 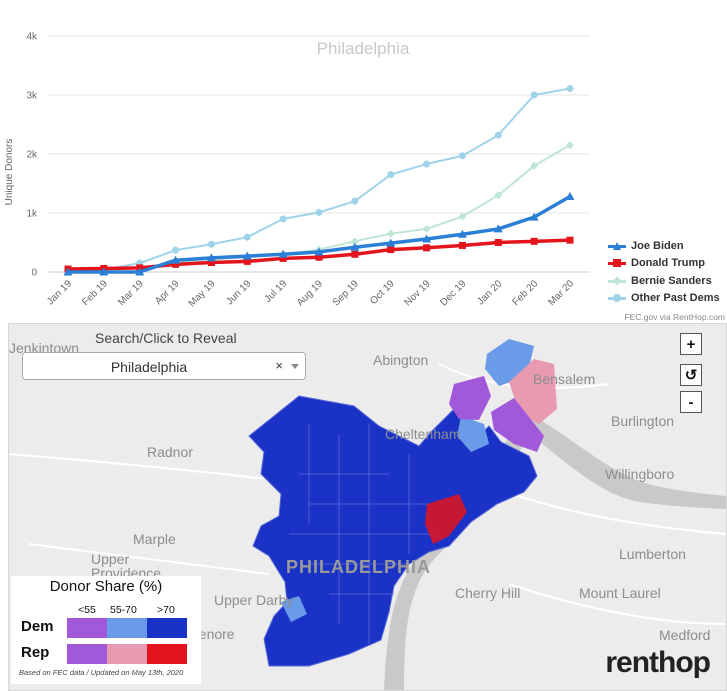 I want to click on legend-item: Bernie Sanders, so click(x=664, y=281).